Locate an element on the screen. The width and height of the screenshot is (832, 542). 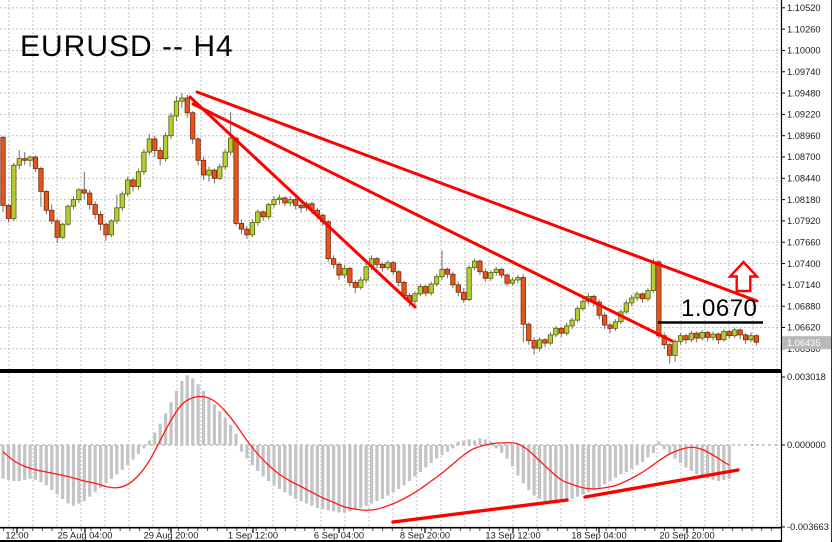
time-axis-label: 6 Sep 04:00 is located at coordinates (339, 536).